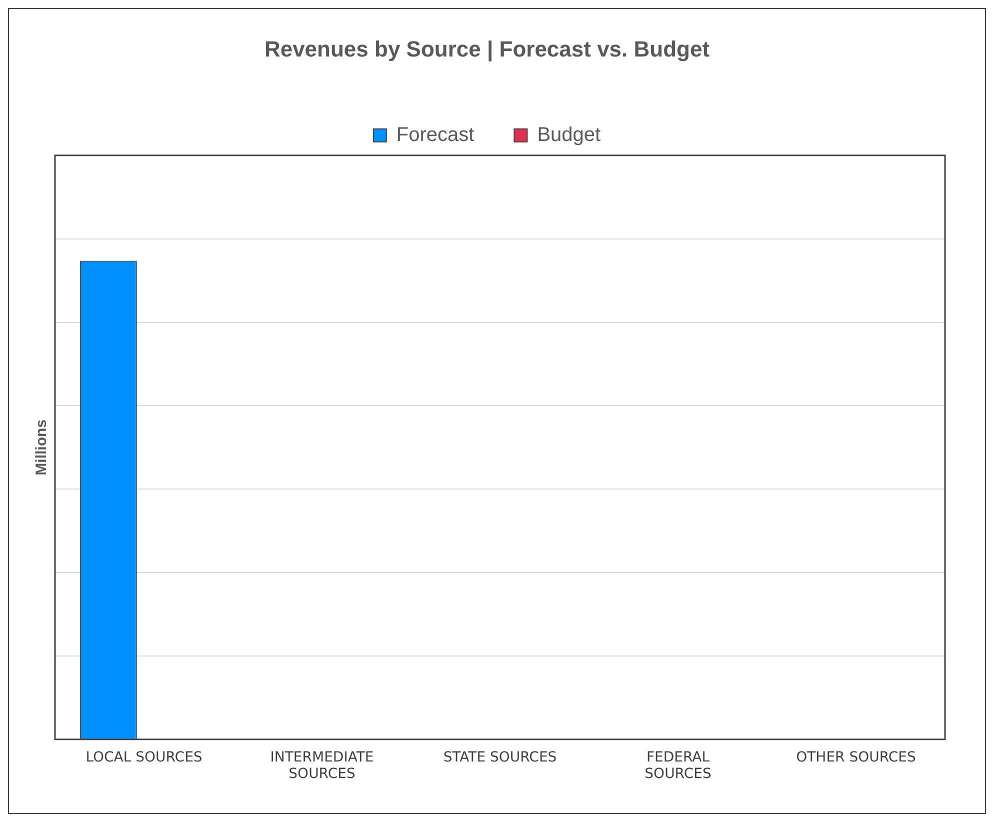 This screenshot has height=822, width=994. What do you see at coordinates (41, 447) in the screenshot?
I see `y-axis-title: Millions` at bounding box center [41, 447].